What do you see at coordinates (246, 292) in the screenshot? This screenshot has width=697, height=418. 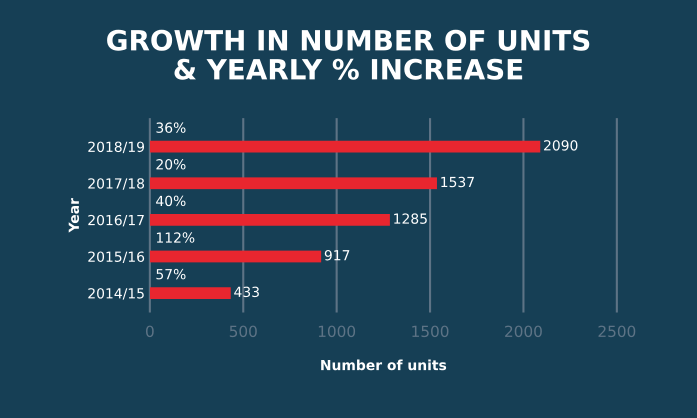 I see `data-label: 433` at bounding box center [246, 292].